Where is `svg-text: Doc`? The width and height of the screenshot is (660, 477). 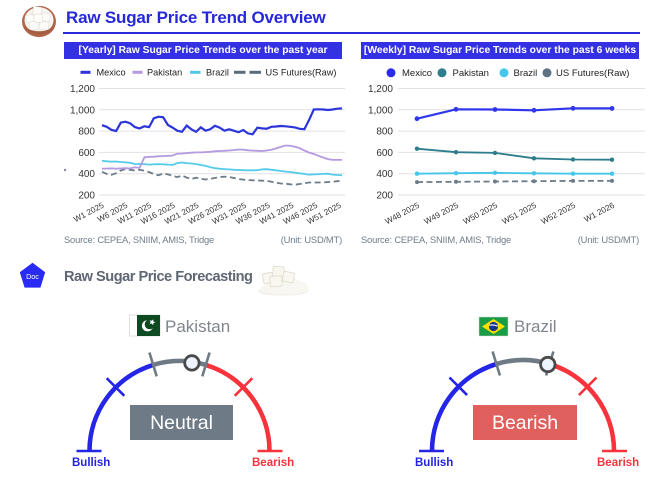
svg-text: Doc is located at coordinates (32, 276).